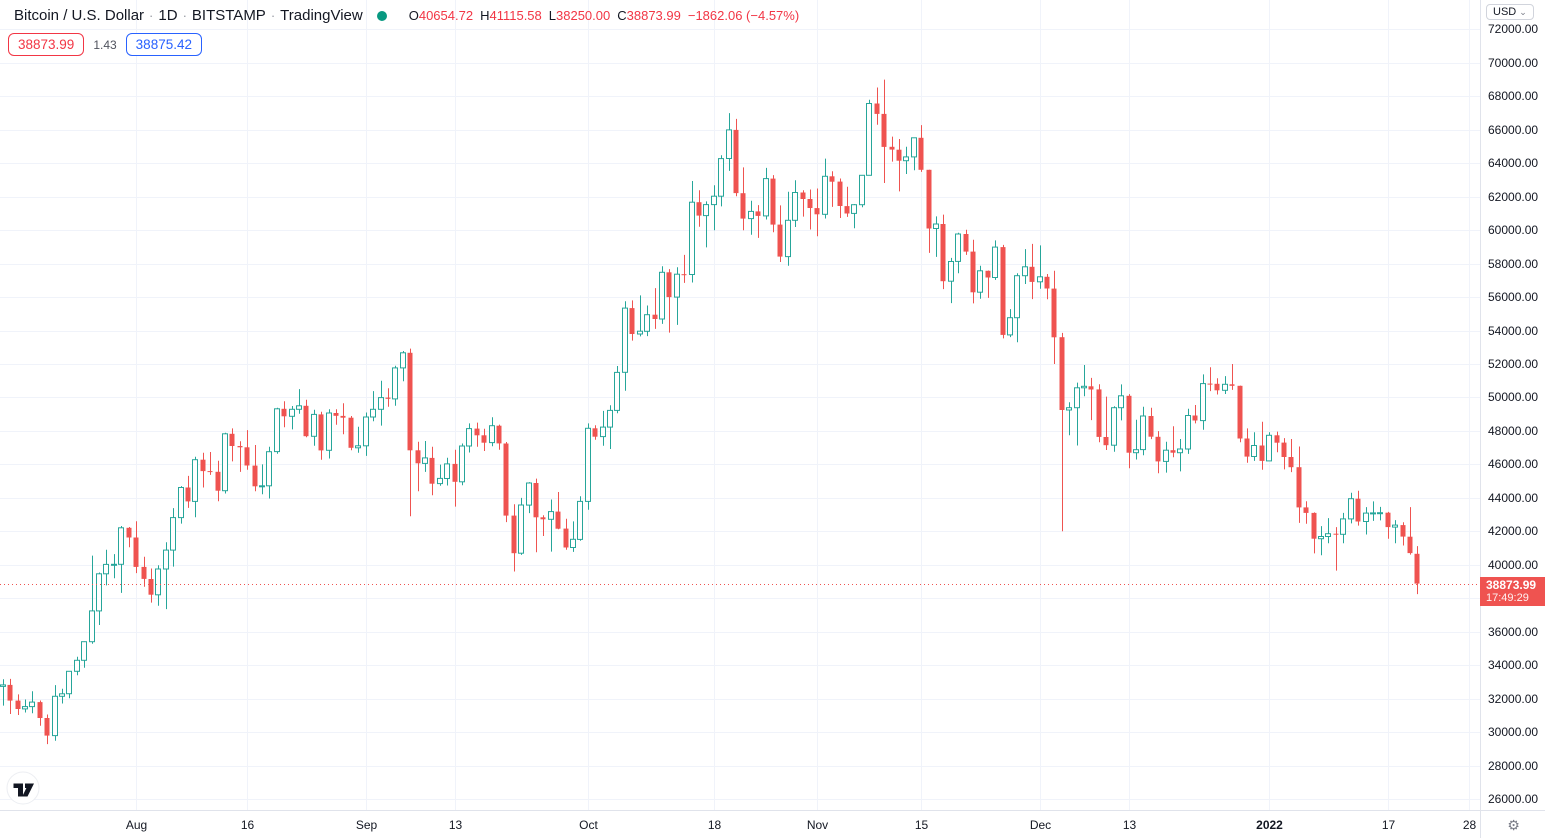 This screenshot has height=838, width=1545. What do you see at coordinates (403, 44) in the screenshot?
I see `buy-sell-row: 38873.99 1.43 38875.42` at bounding box center [403, 44].